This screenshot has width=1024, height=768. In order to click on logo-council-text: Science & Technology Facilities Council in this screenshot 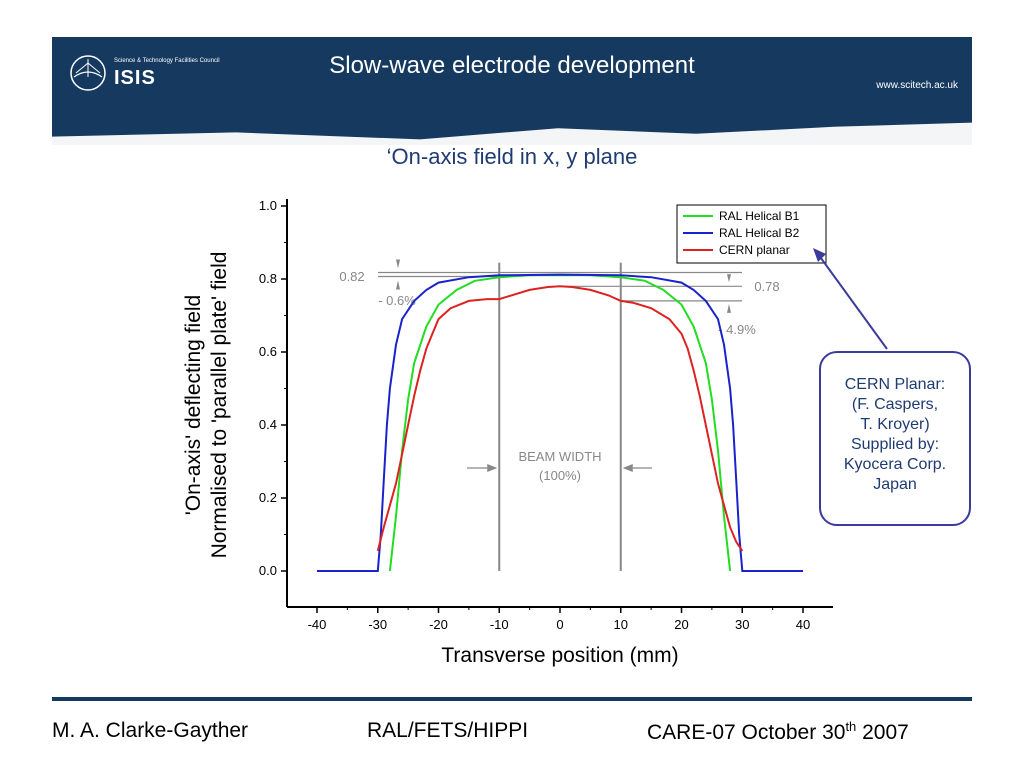, I will do `click(167, 61)`.